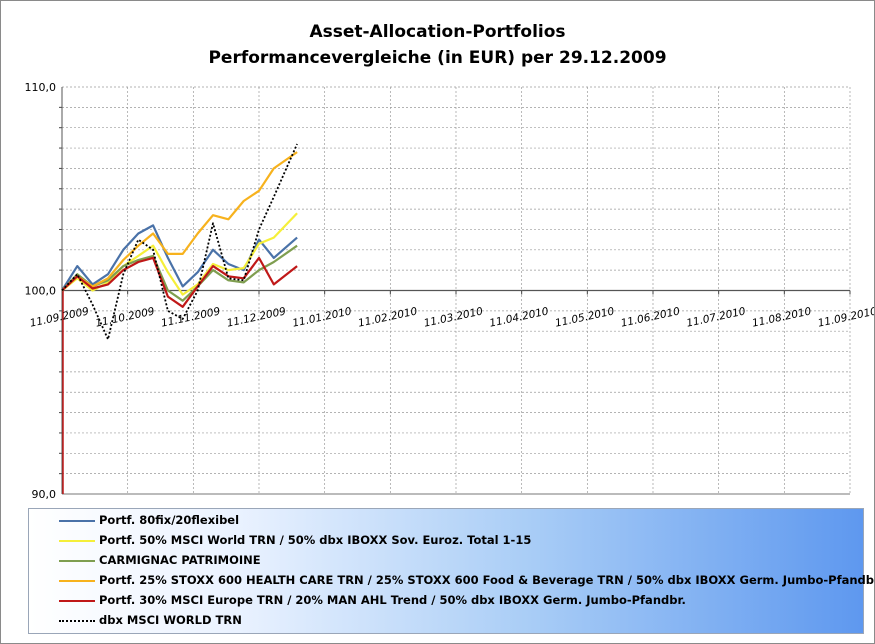 The height and width of the screenshot is (644, 875). What do you see at coordinates (651, 317) in the screenshot?
I see `x-tick-label: 11.06.2010` at bounding box center [651, 317].